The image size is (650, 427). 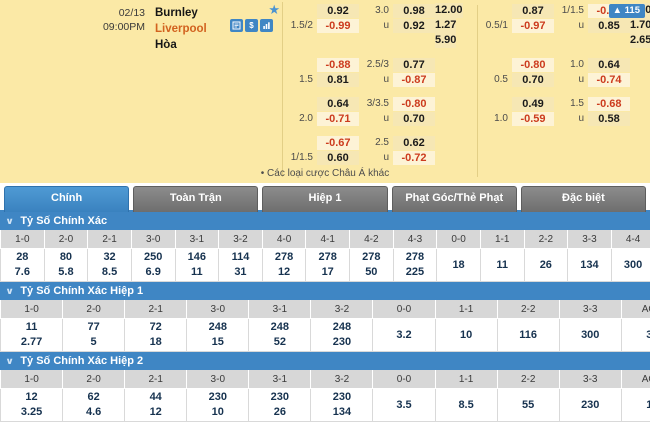 I want to click on score-cell-single: 10, so click(x=466, y=335).